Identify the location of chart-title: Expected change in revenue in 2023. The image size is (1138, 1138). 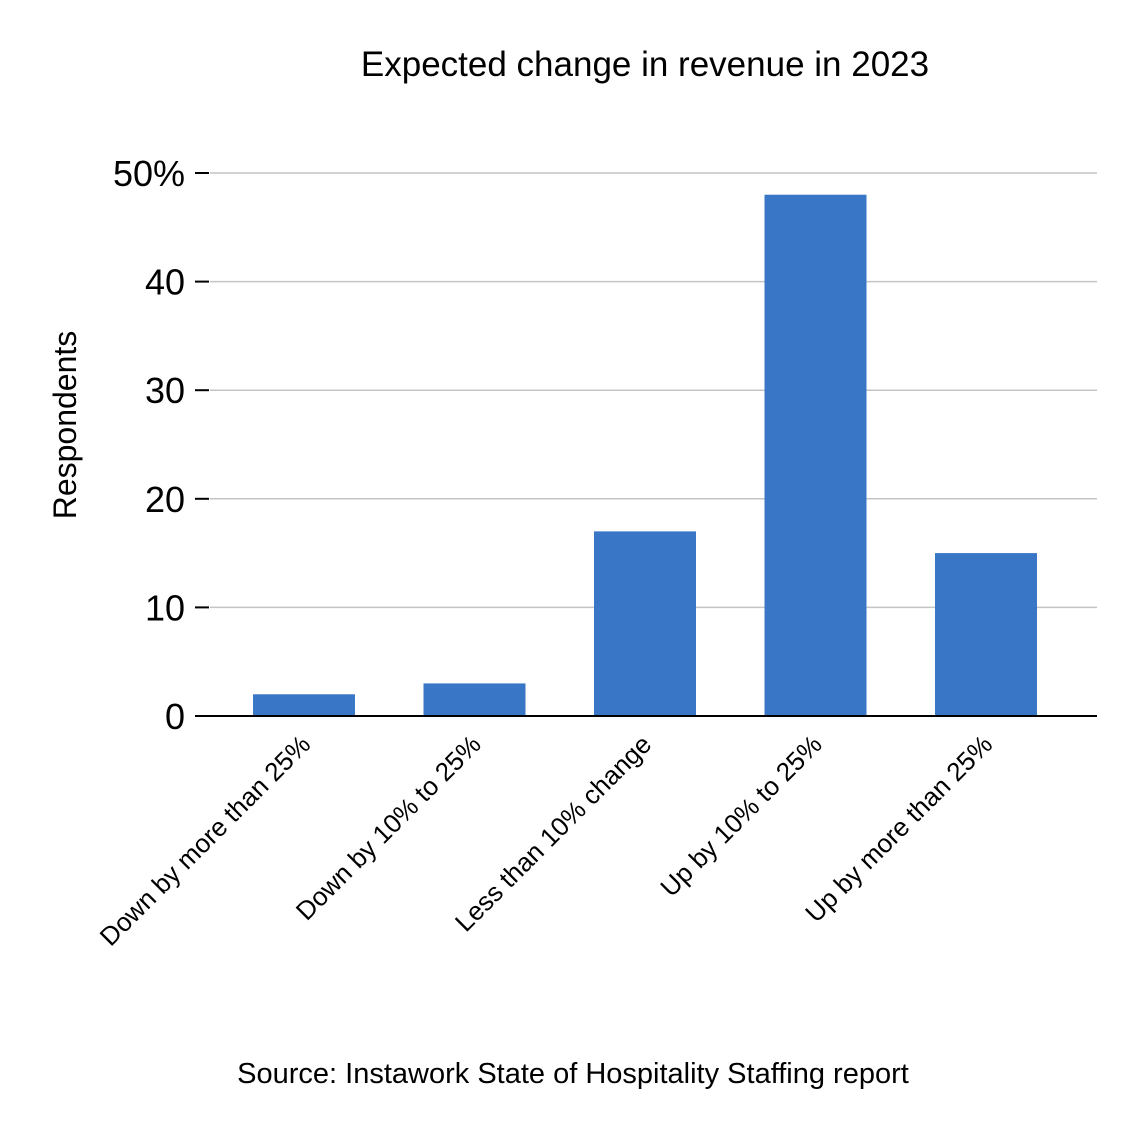
(645, 64).